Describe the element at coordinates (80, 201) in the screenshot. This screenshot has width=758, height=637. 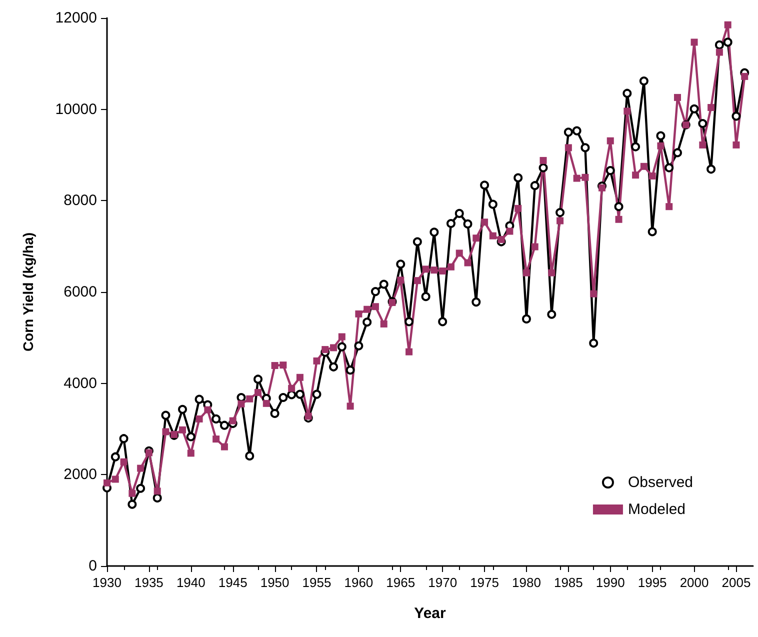
I see `y-tick-label: 8000` at that location.